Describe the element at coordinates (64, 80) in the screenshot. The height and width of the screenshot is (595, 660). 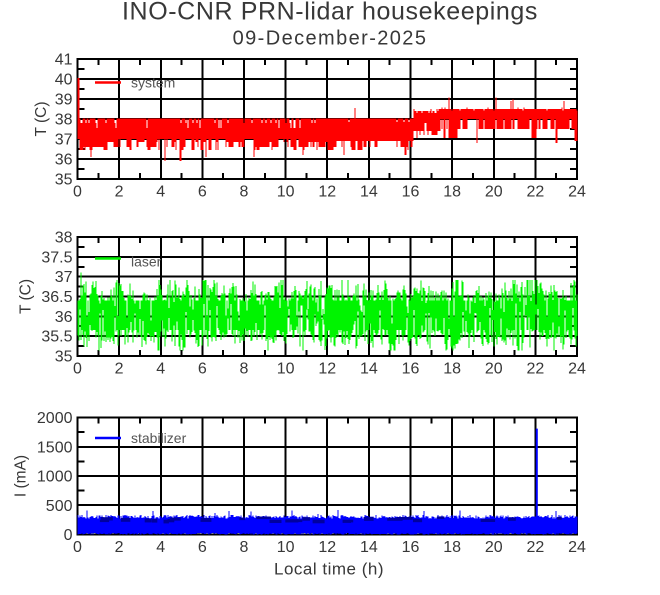
I see `svg-text: 40` at that location.